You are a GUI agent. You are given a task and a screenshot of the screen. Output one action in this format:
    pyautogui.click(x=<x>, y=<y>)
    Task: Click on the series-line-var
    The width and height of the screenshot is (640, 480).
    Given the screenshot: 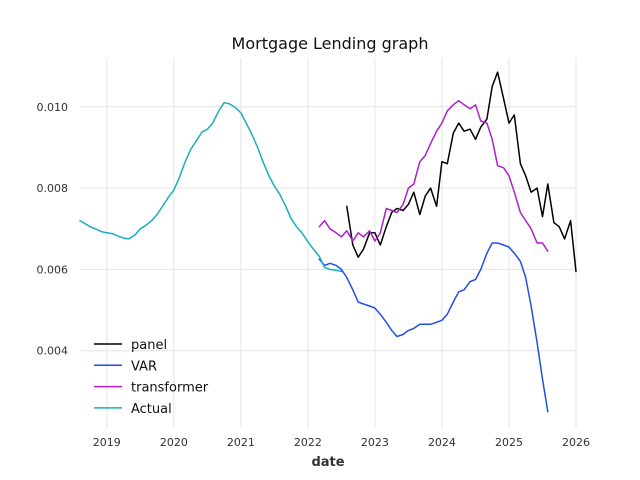 What is the action you would take?
    pyautogui.click(x=433, y=327)
    